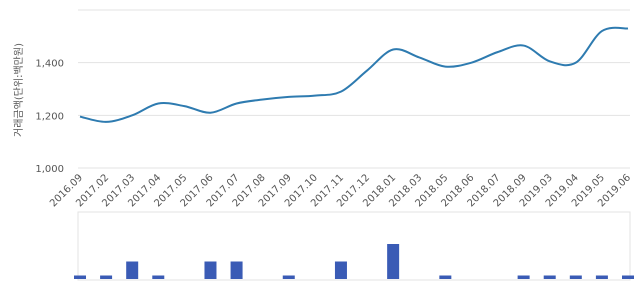  Describe the element at coordinates (49, 116) in the screenshot. I see `y-tick-label: 1,200` at that location.